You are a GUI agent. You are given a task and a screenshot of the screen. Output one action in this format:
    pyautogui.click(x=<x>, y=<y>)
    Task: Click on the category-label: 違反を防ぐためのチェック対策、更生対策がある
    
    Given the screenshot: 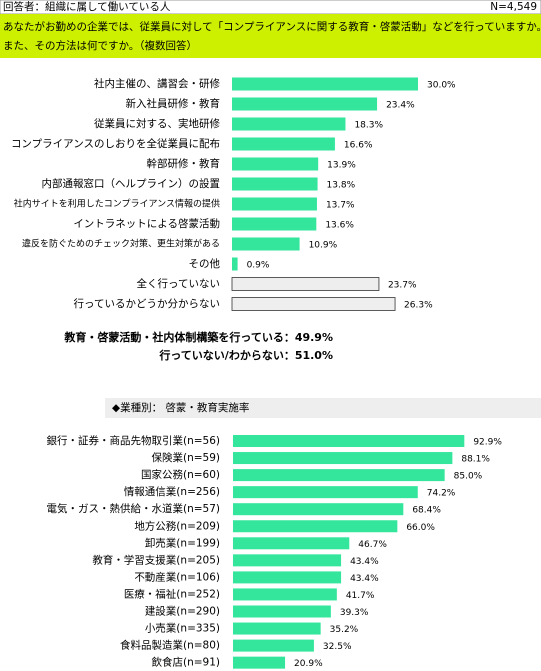 What is the action you would take?
    pyautogui.click(x=121, y=244)
    